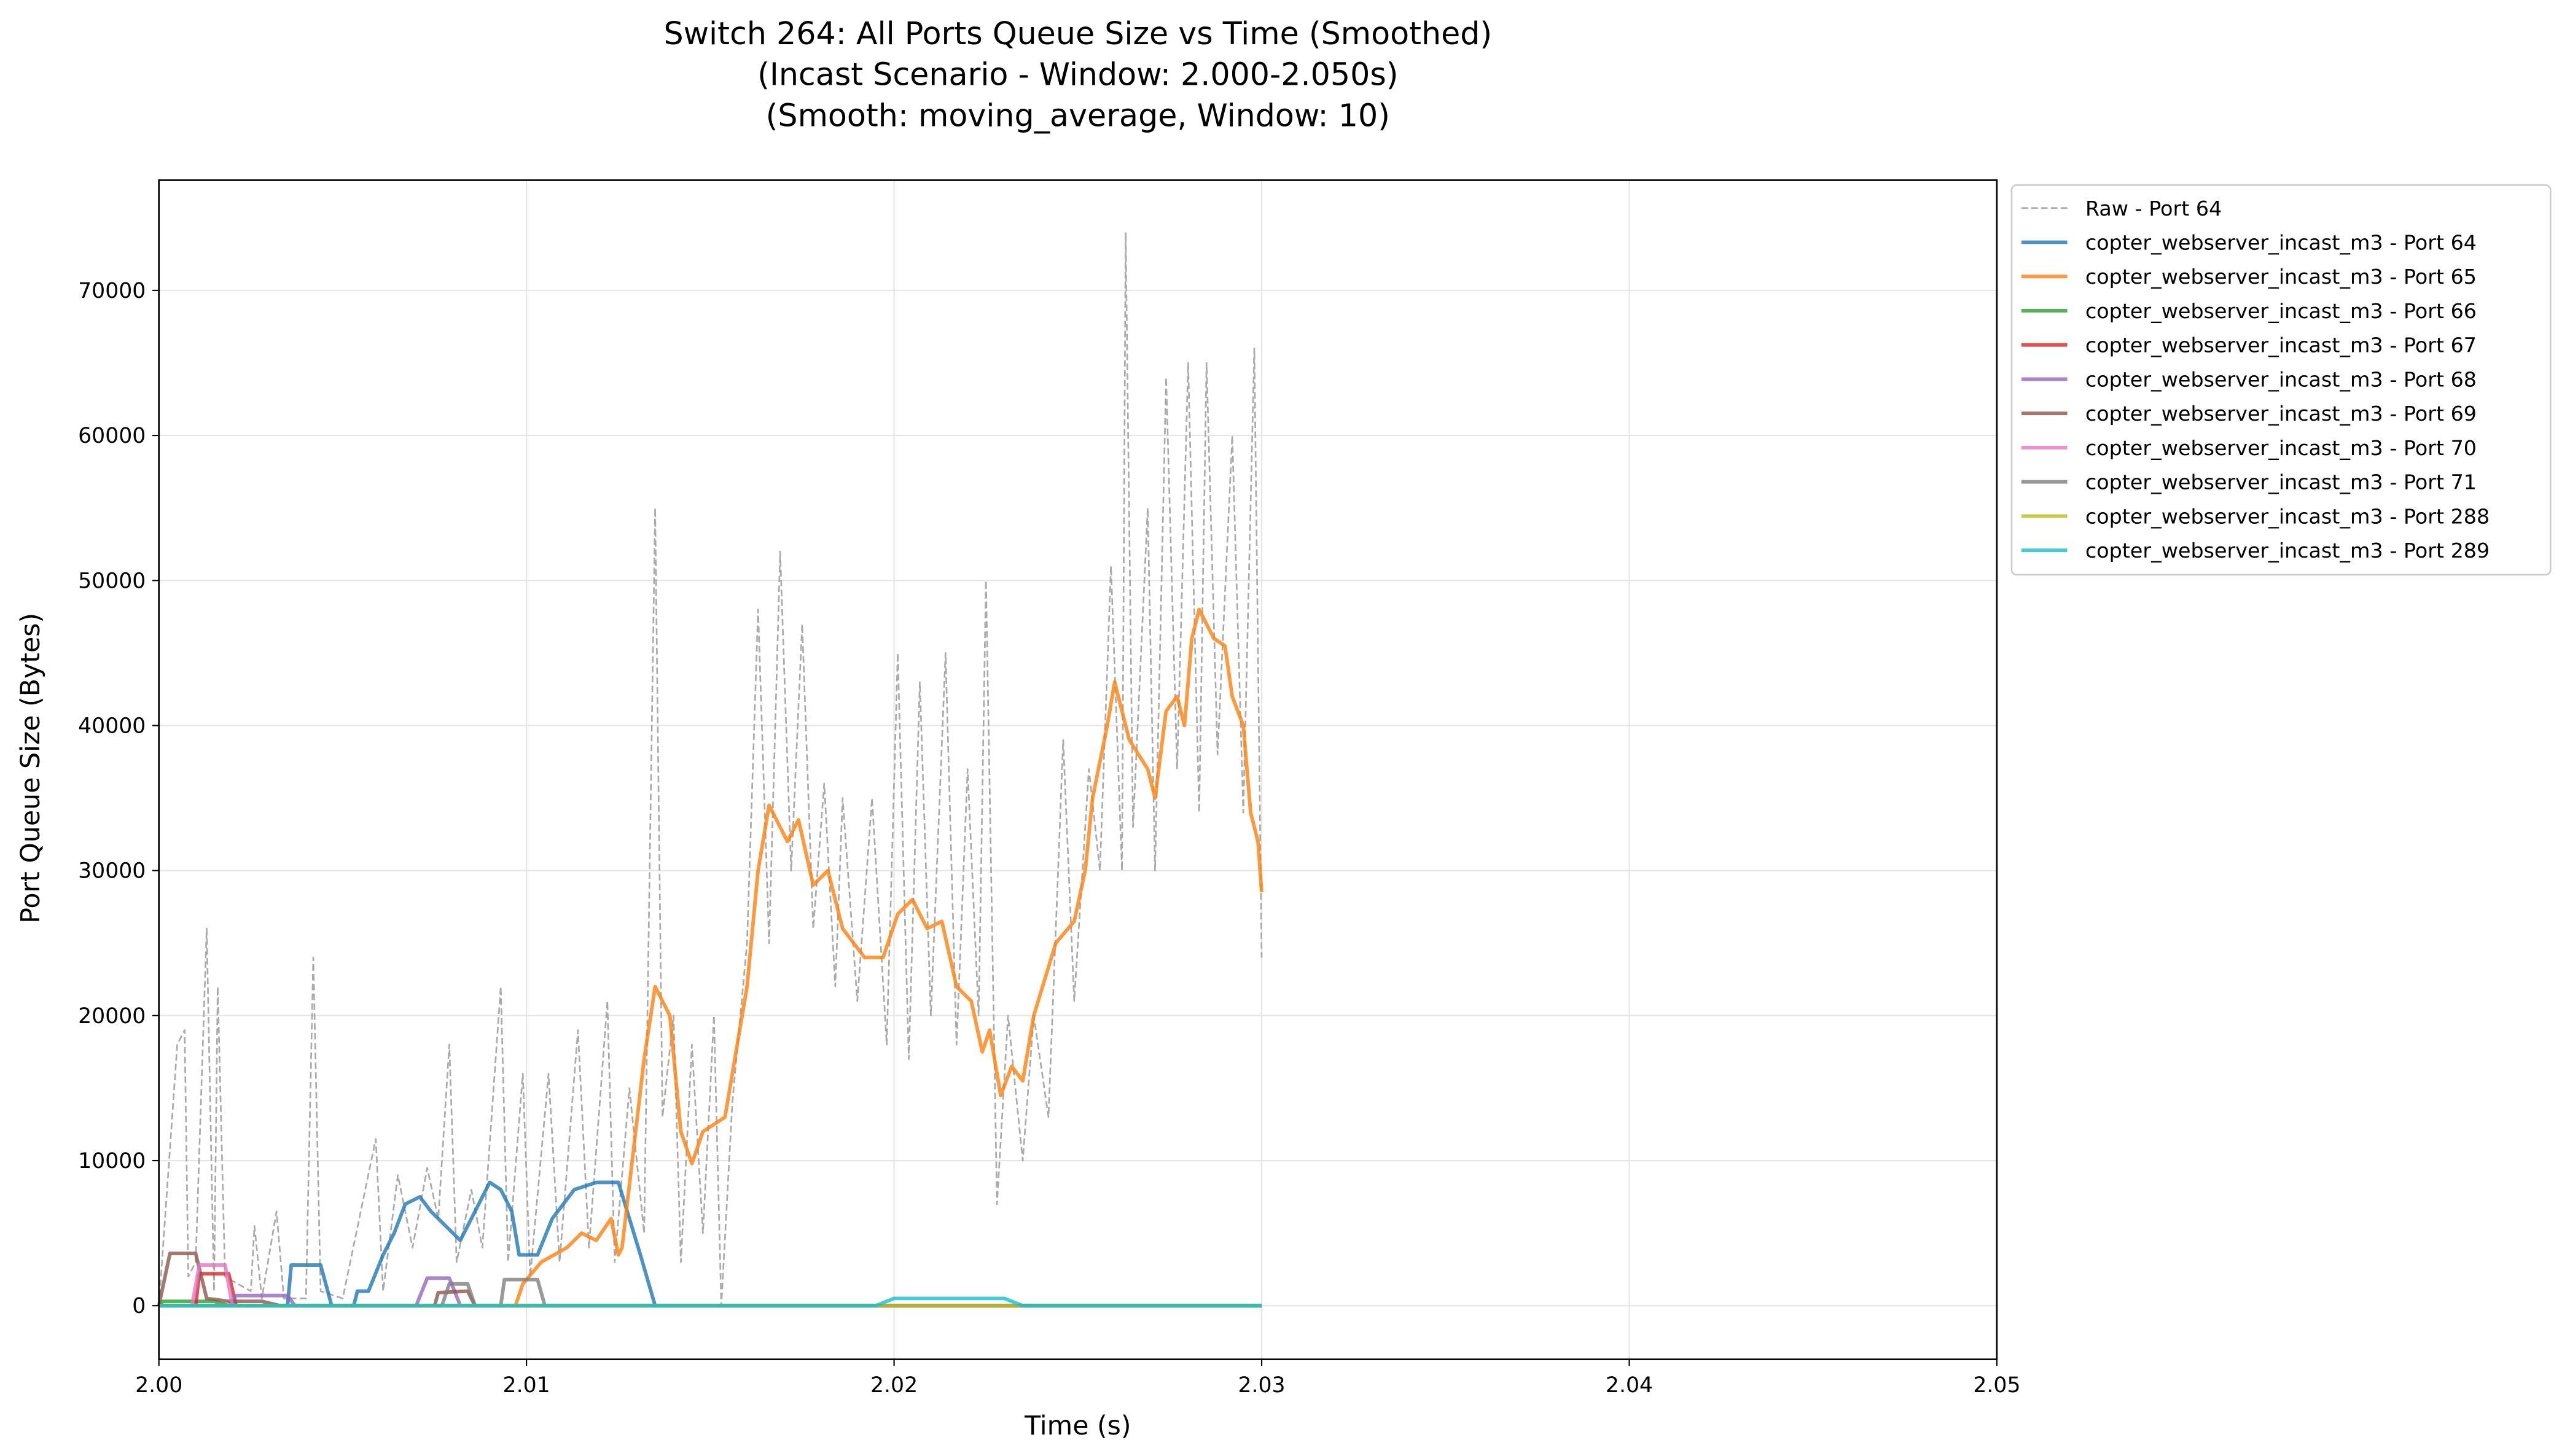 Image resolution: width=2562 pixels, height=1456 pixels. Describe the element at coordinates (112, 726) in the screenshot. I see `y-tick-label: 40000` at that location.